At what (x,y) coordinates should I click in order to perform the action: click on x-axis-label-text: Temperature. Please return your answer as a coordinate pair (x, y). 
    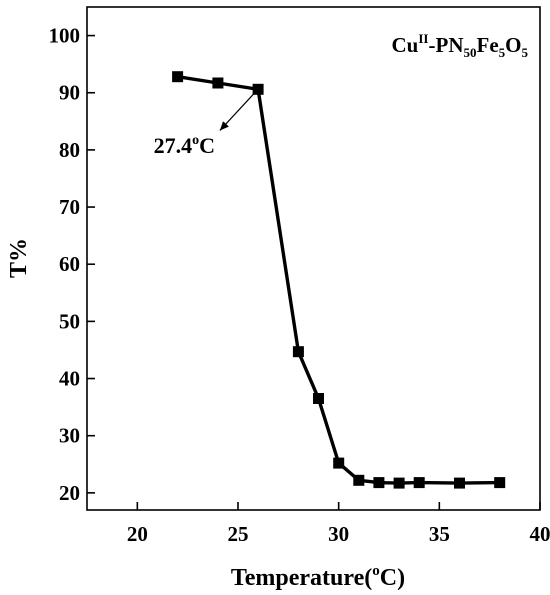
    Looking at the image, I should click on (298, 578).